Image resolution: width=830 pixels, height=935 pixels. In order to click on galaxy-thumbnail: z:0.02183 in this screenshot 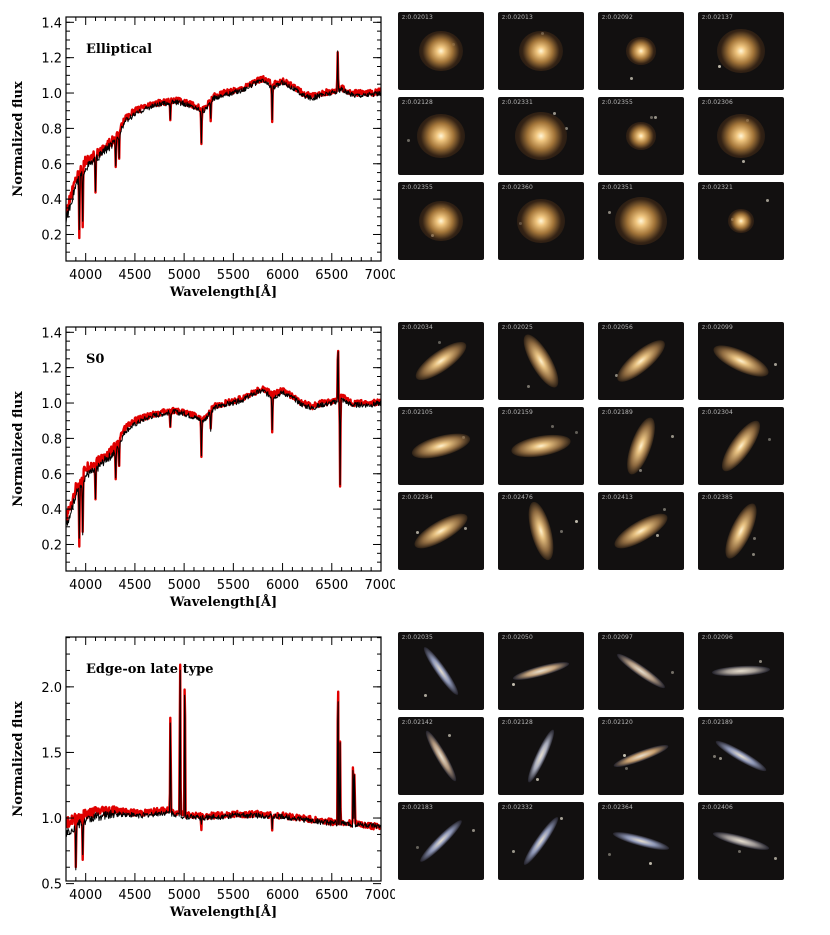, I will do `click(441, 841)`.